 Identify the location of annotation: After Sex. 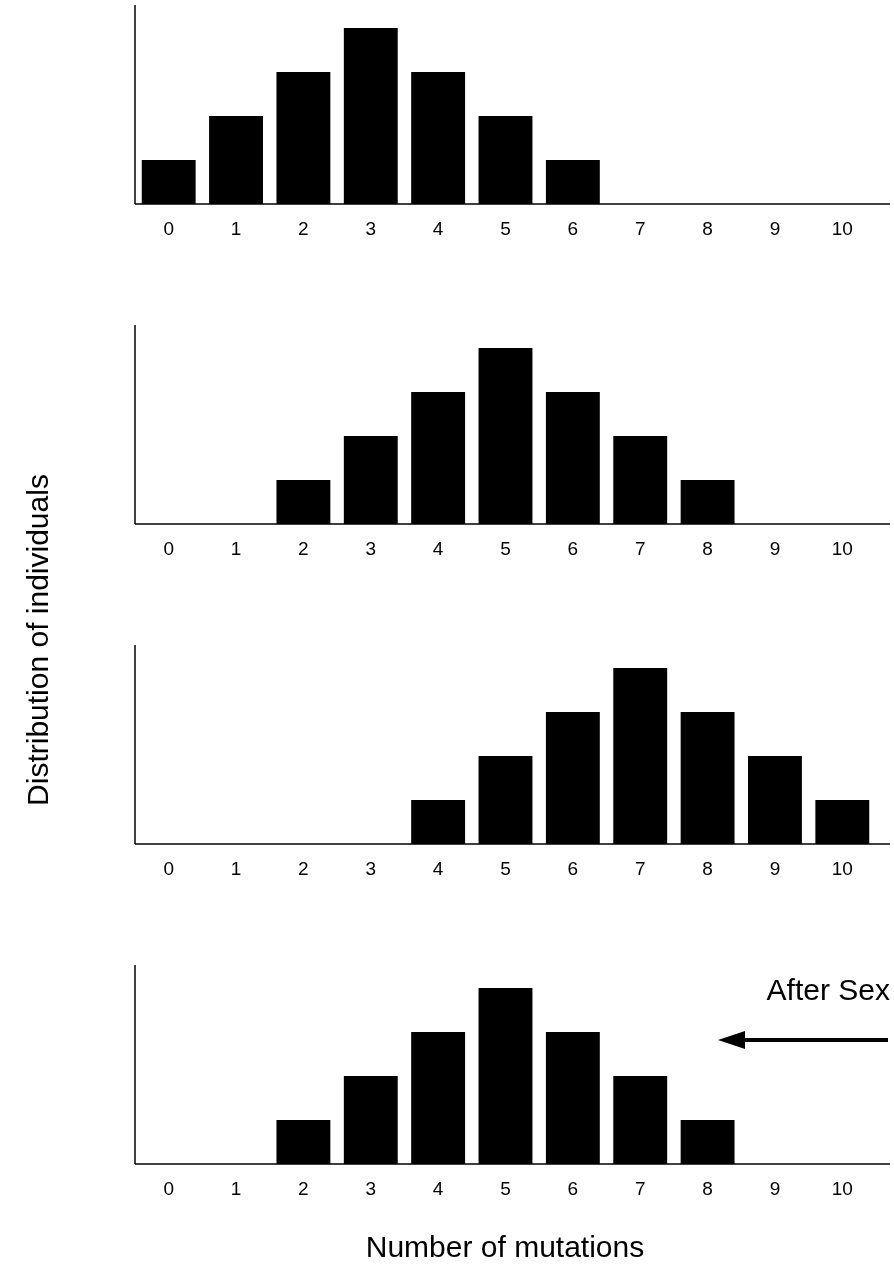
(828, 989).